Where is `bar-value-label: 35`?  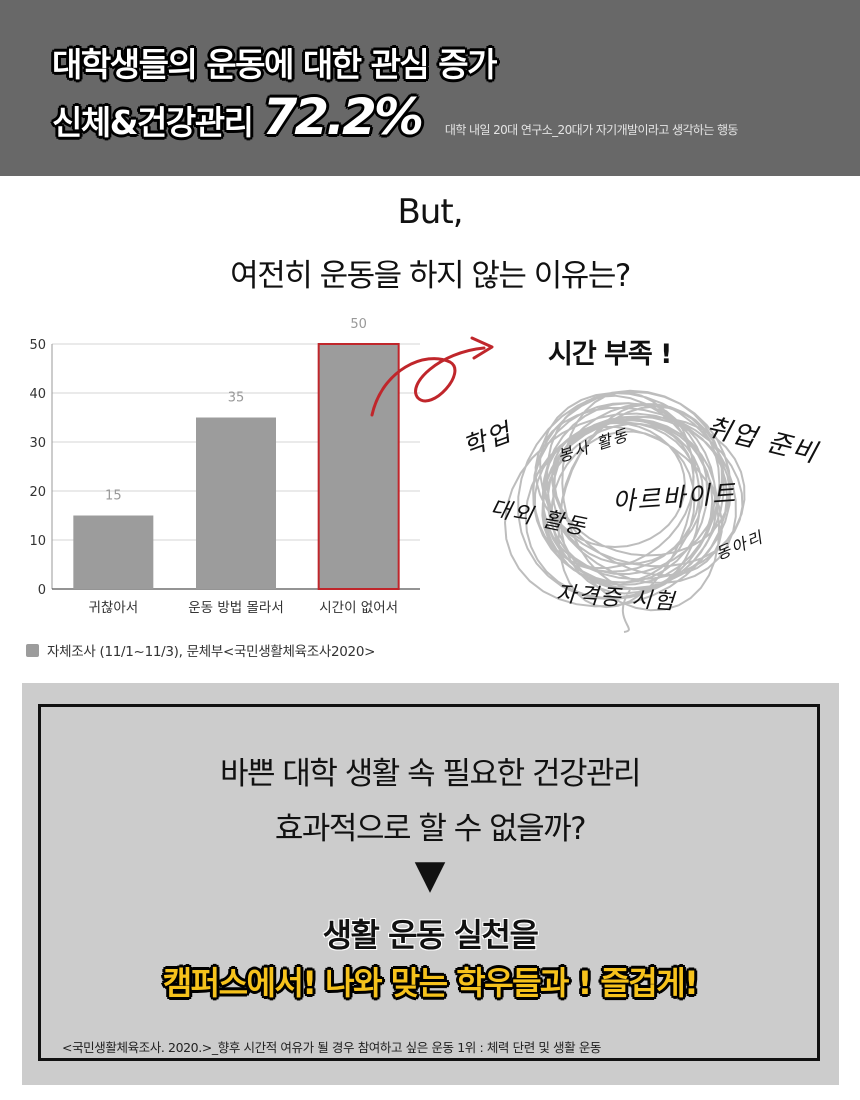 bar-value-label: 35 is located at coordinates (236, 398).